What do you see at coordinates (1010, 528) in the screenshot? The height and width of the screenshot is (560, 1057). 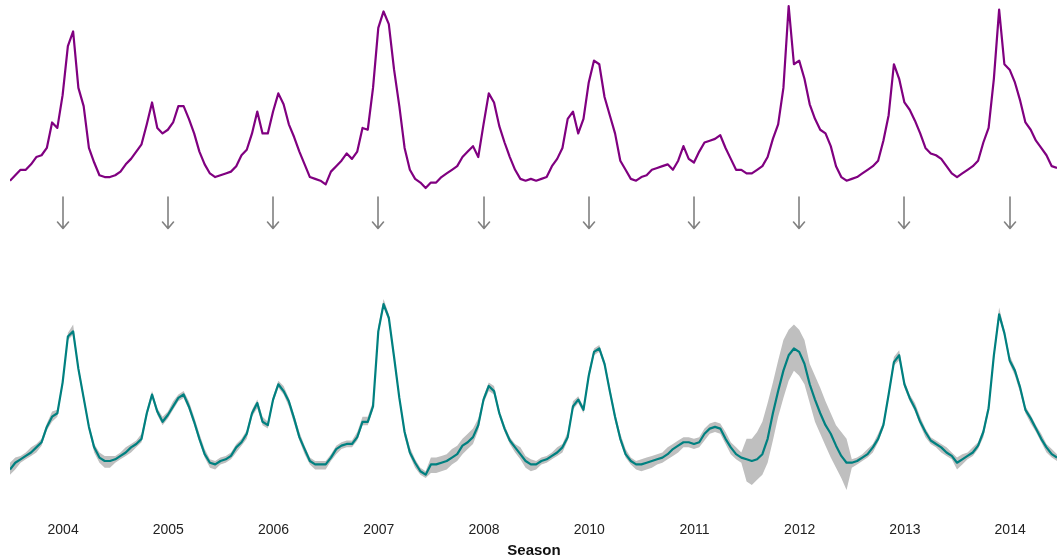 I see `x-tick-label: 2014` at bounding box center [1010, 528].